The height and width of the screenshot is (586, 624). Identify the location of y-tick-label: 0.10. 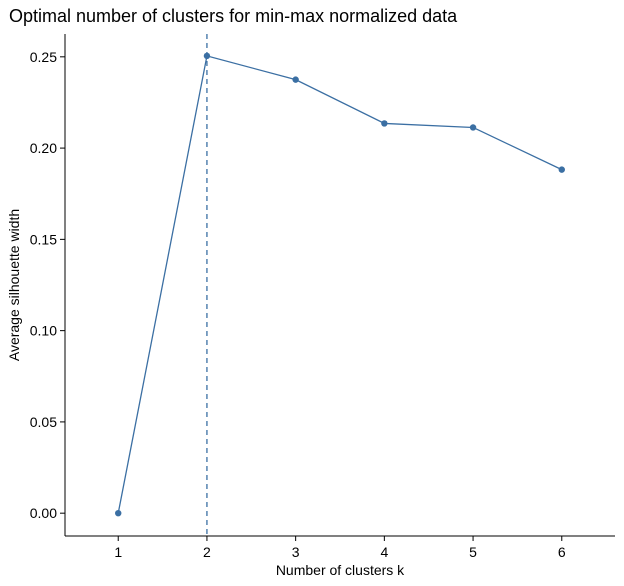
(43, 331).